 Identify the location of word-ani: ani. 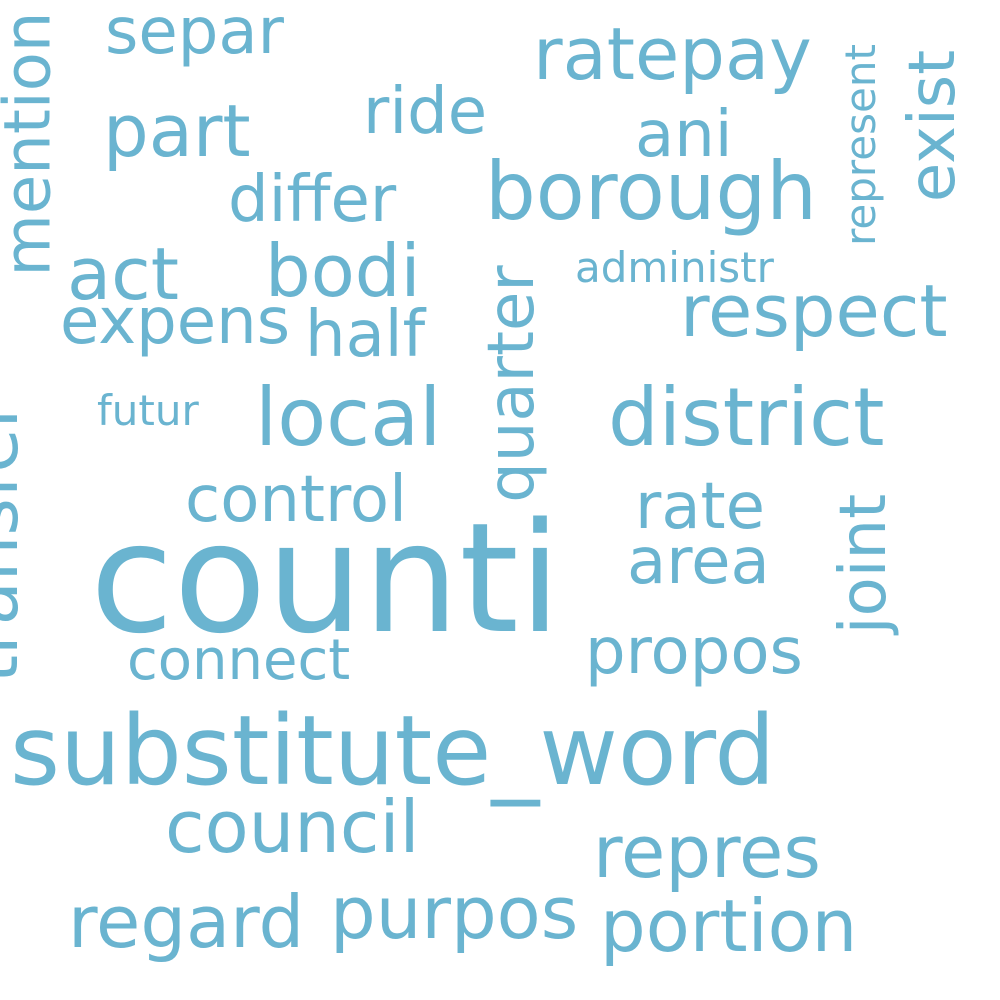
(684, 135).